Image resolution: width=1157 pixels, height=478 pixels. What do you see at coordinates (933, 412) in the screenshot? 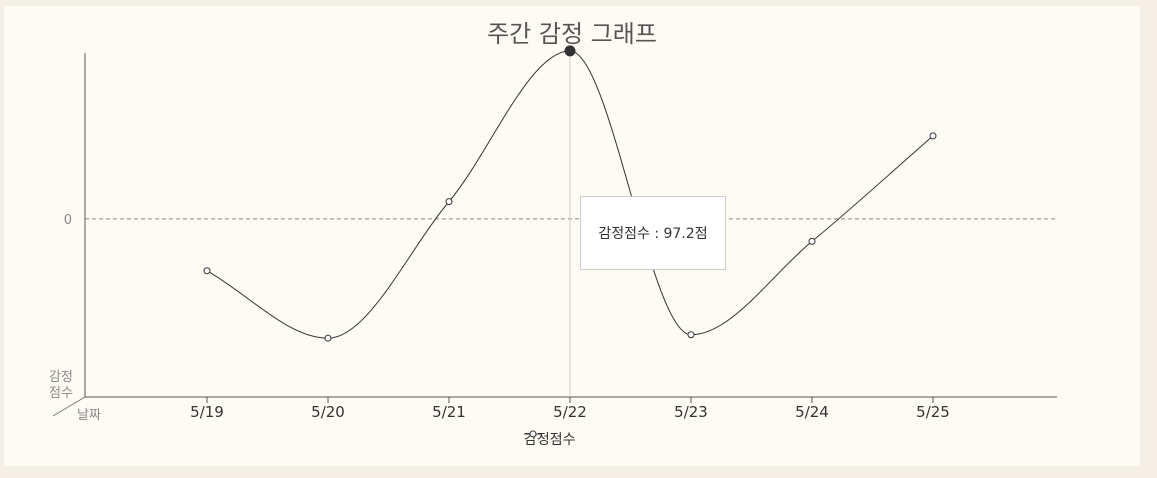
I see `x-tick-label: 5/25` at bounding box center [933, 412].